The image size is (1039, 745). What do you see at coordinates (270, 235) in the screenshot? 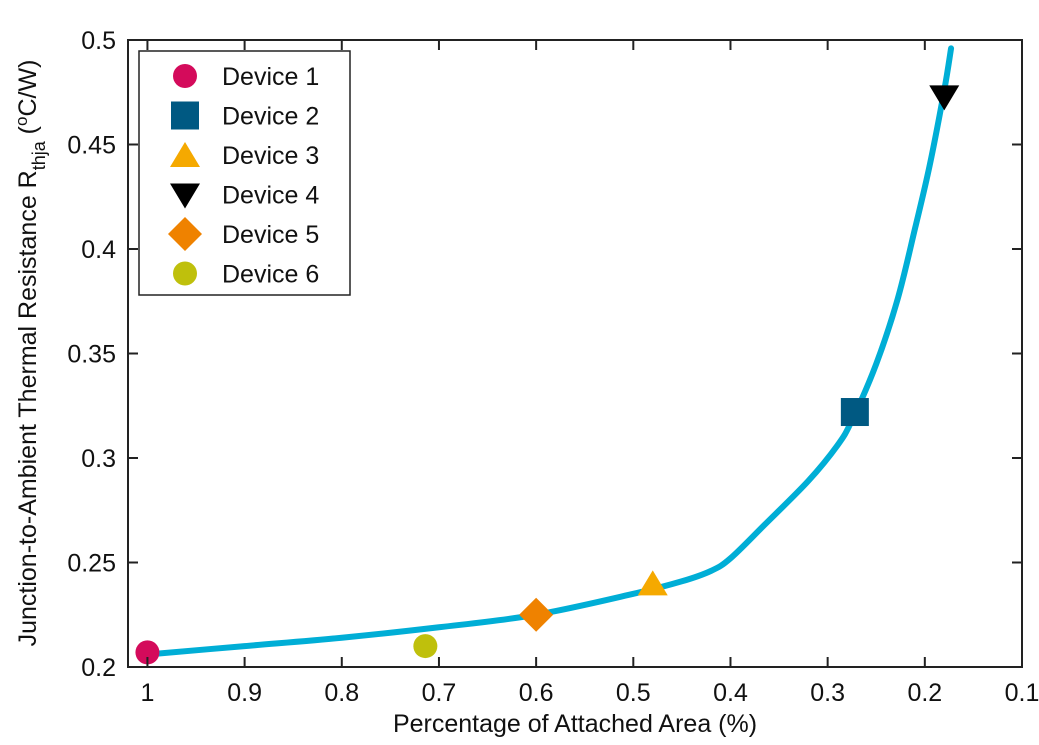
I see `legend-label: Device 5` at bounding box center [270, 235].